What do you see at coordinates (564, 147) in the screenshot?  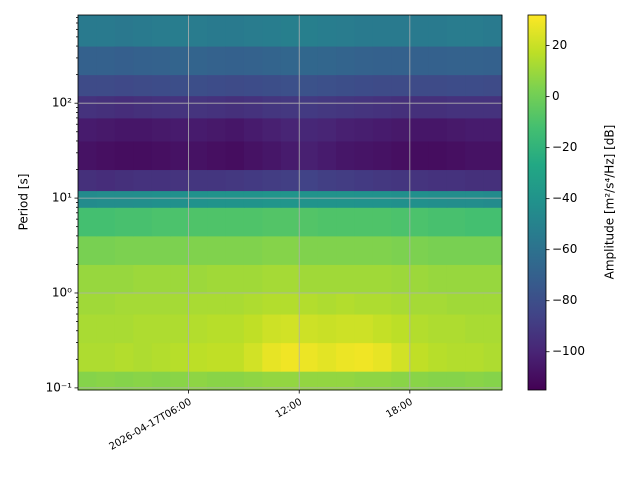 I see `colorbar-tick-label: −20` at bounding box center [564, 147].